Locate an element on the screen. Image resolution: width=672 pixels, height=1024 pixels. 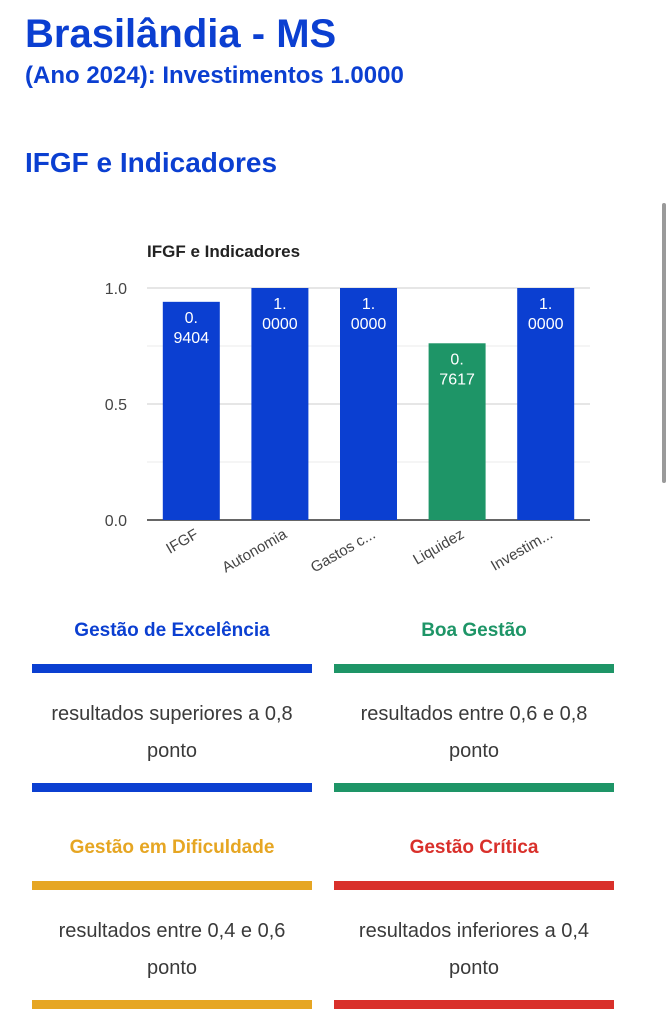
x-tick-label: Autonomia is located at coordinates (254, 550).